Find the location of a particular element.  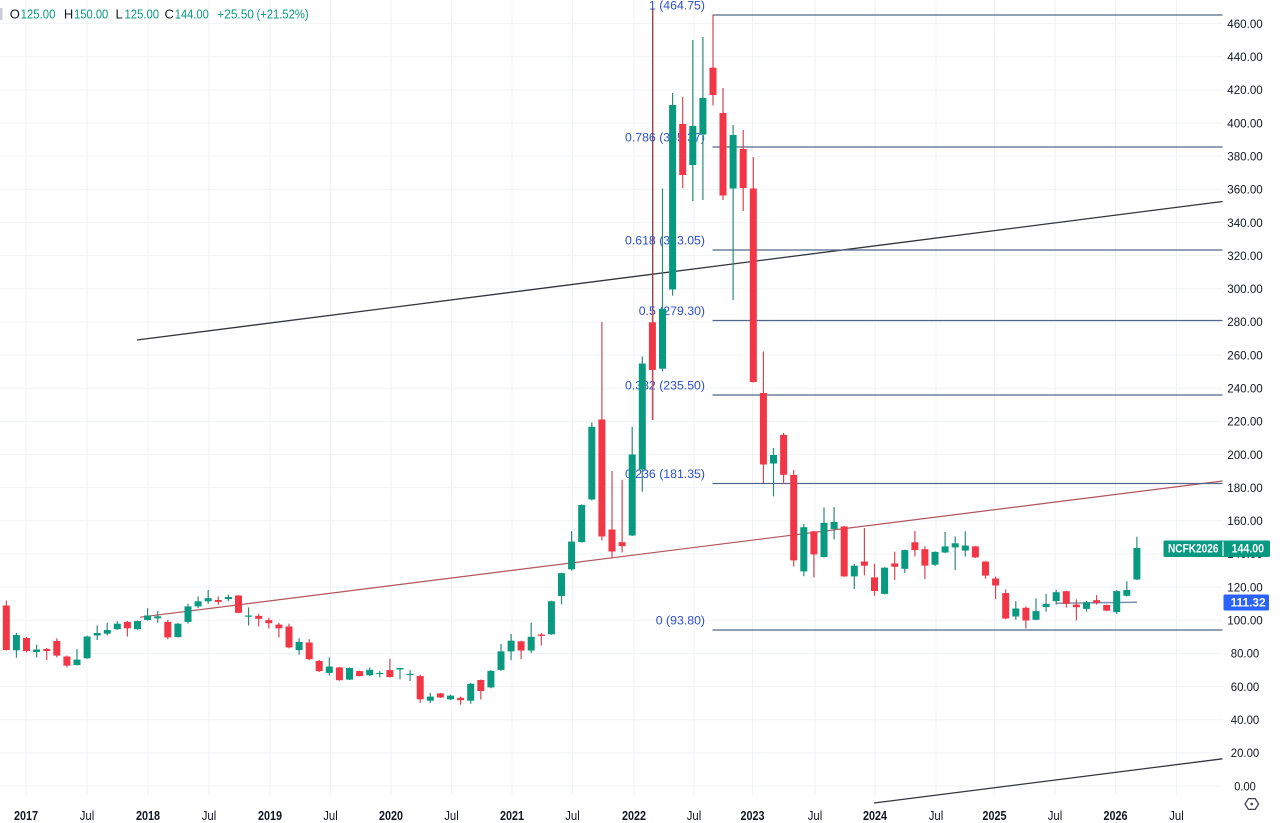

svg-text: 280.00 is located at coordinates (1245, 322).